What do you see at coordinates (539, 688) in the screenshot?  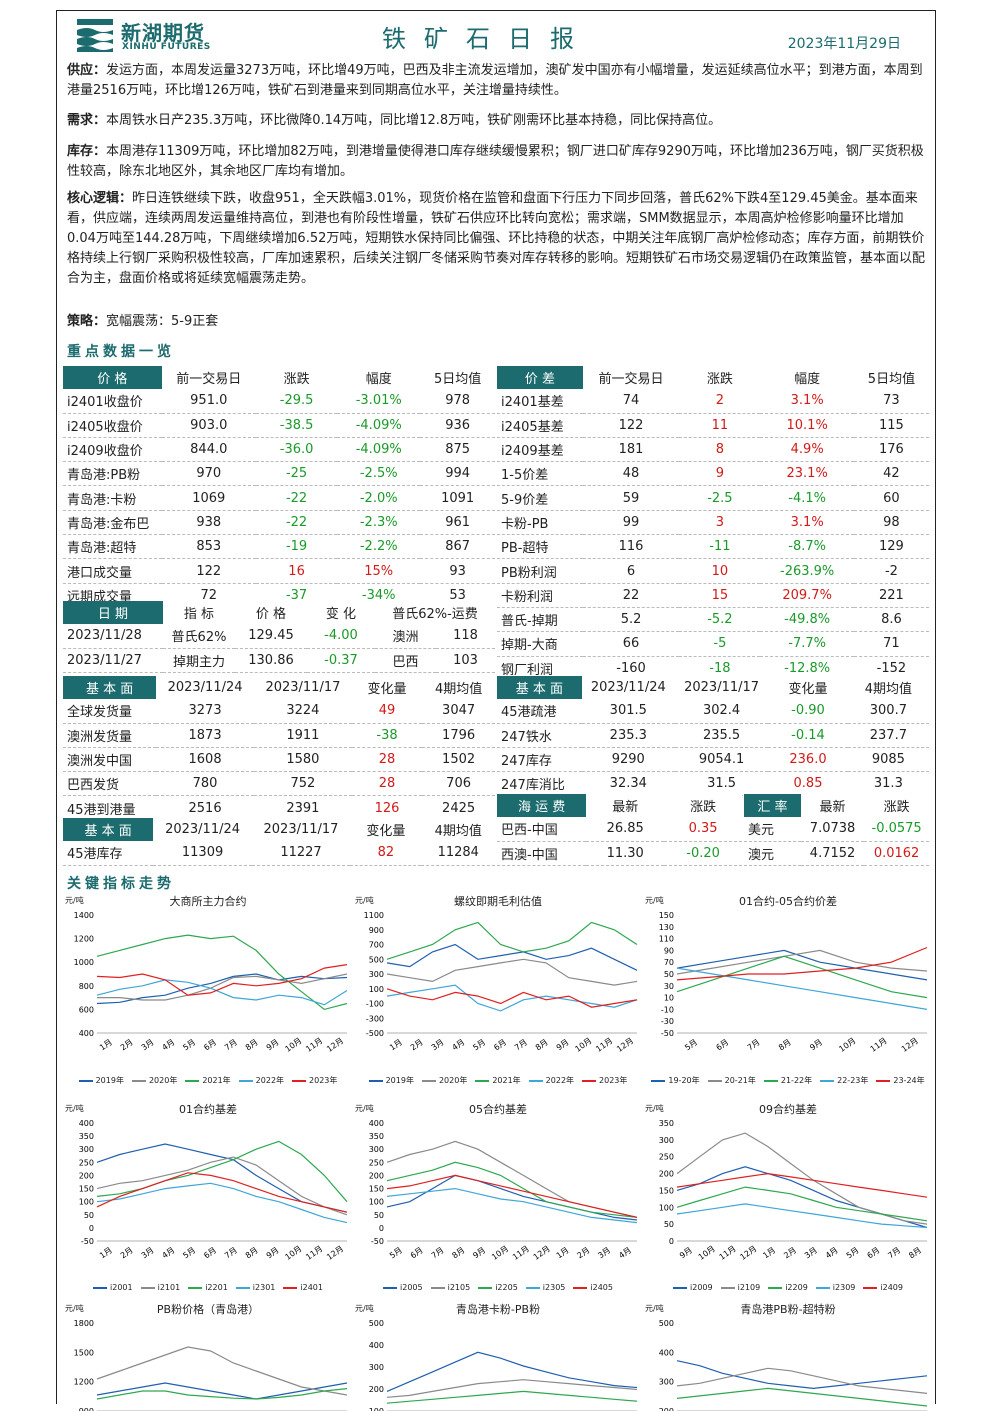 I see `fund2-header-0: 基 本 面` at bounding box center [539, 688].